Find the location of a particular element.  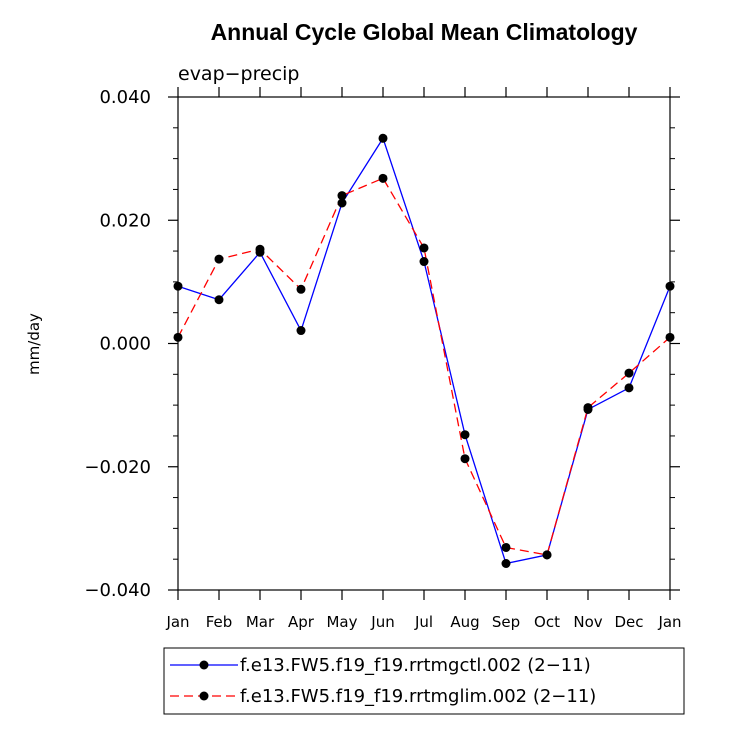

x-tick-label: Jul is located at coordinates (423, 622).